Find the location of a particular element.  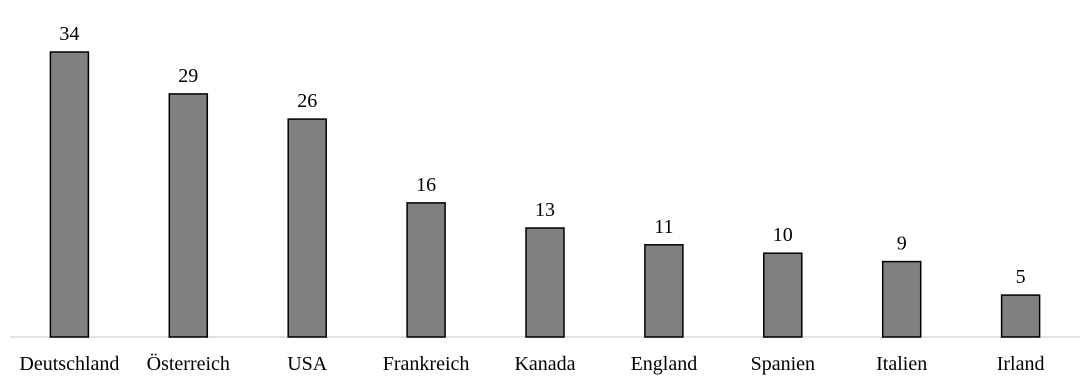

x-tick-label: Irland is located at coordinates (1021, 364).